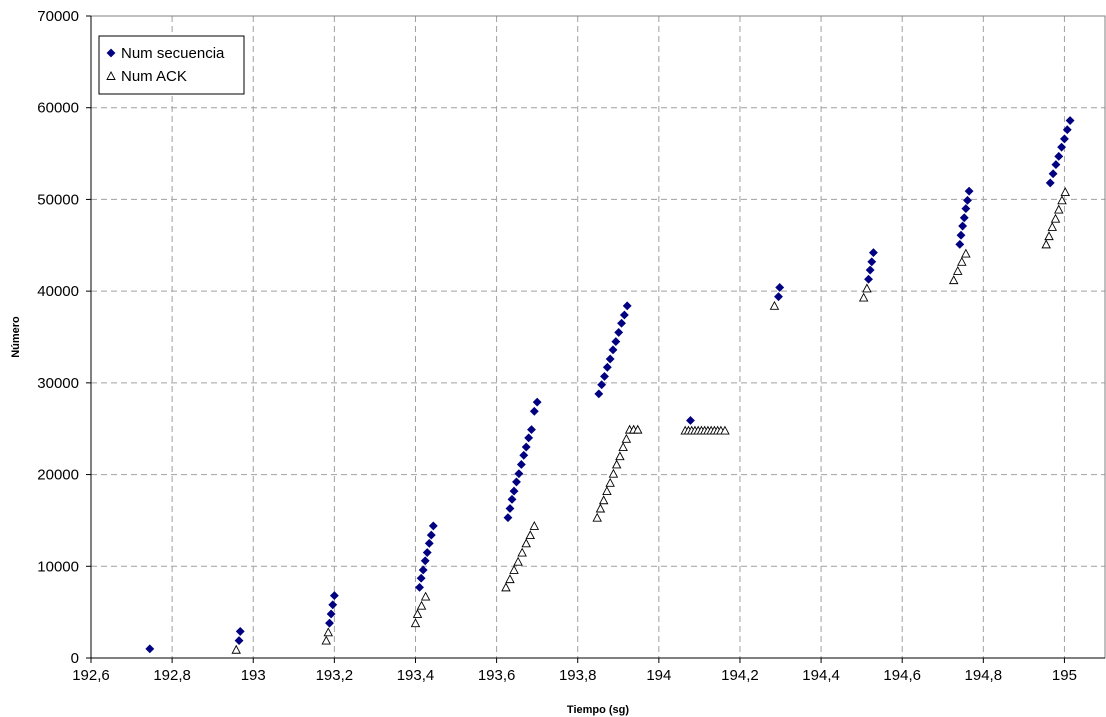  What do you see at coordinates (497, 675) in the screenshot?
I see `x-tick-label: 193,6` at bounding box center [497, 675].